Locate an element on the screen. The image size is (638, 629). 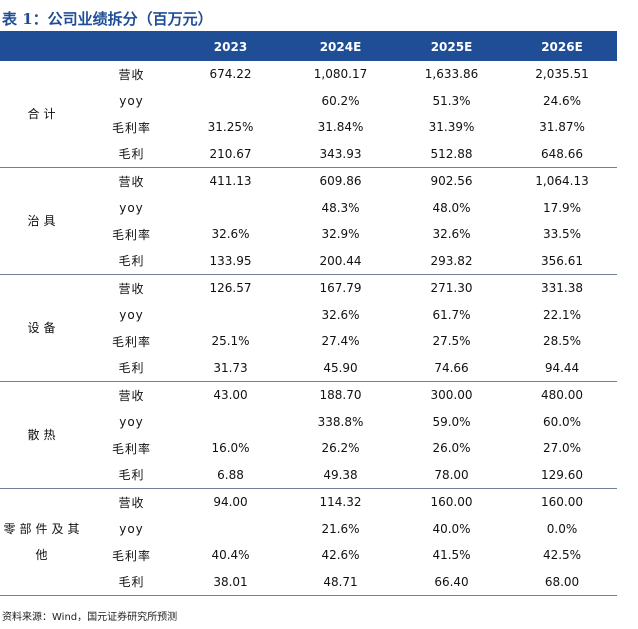
value-cell: 94.00 is located at coordinates (230, 502).